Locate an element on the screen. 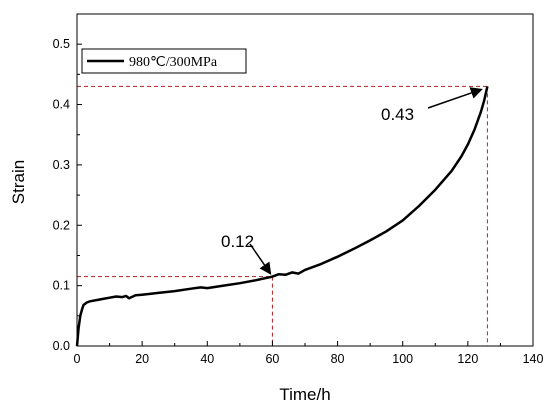  y-tick-label-4: 0.4 is located at coordinates (61, 105).